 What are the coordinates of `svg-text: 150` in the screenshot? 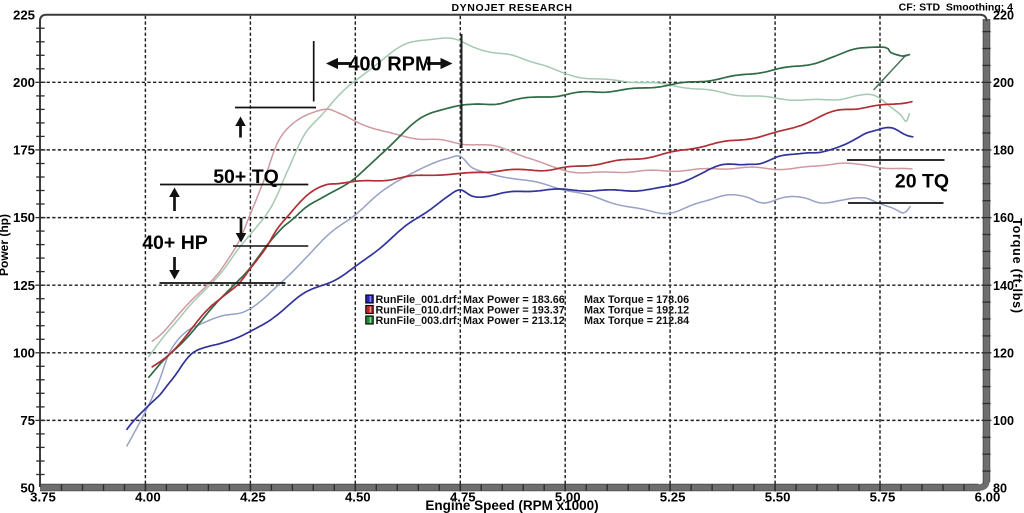 It's located at (24, 217).